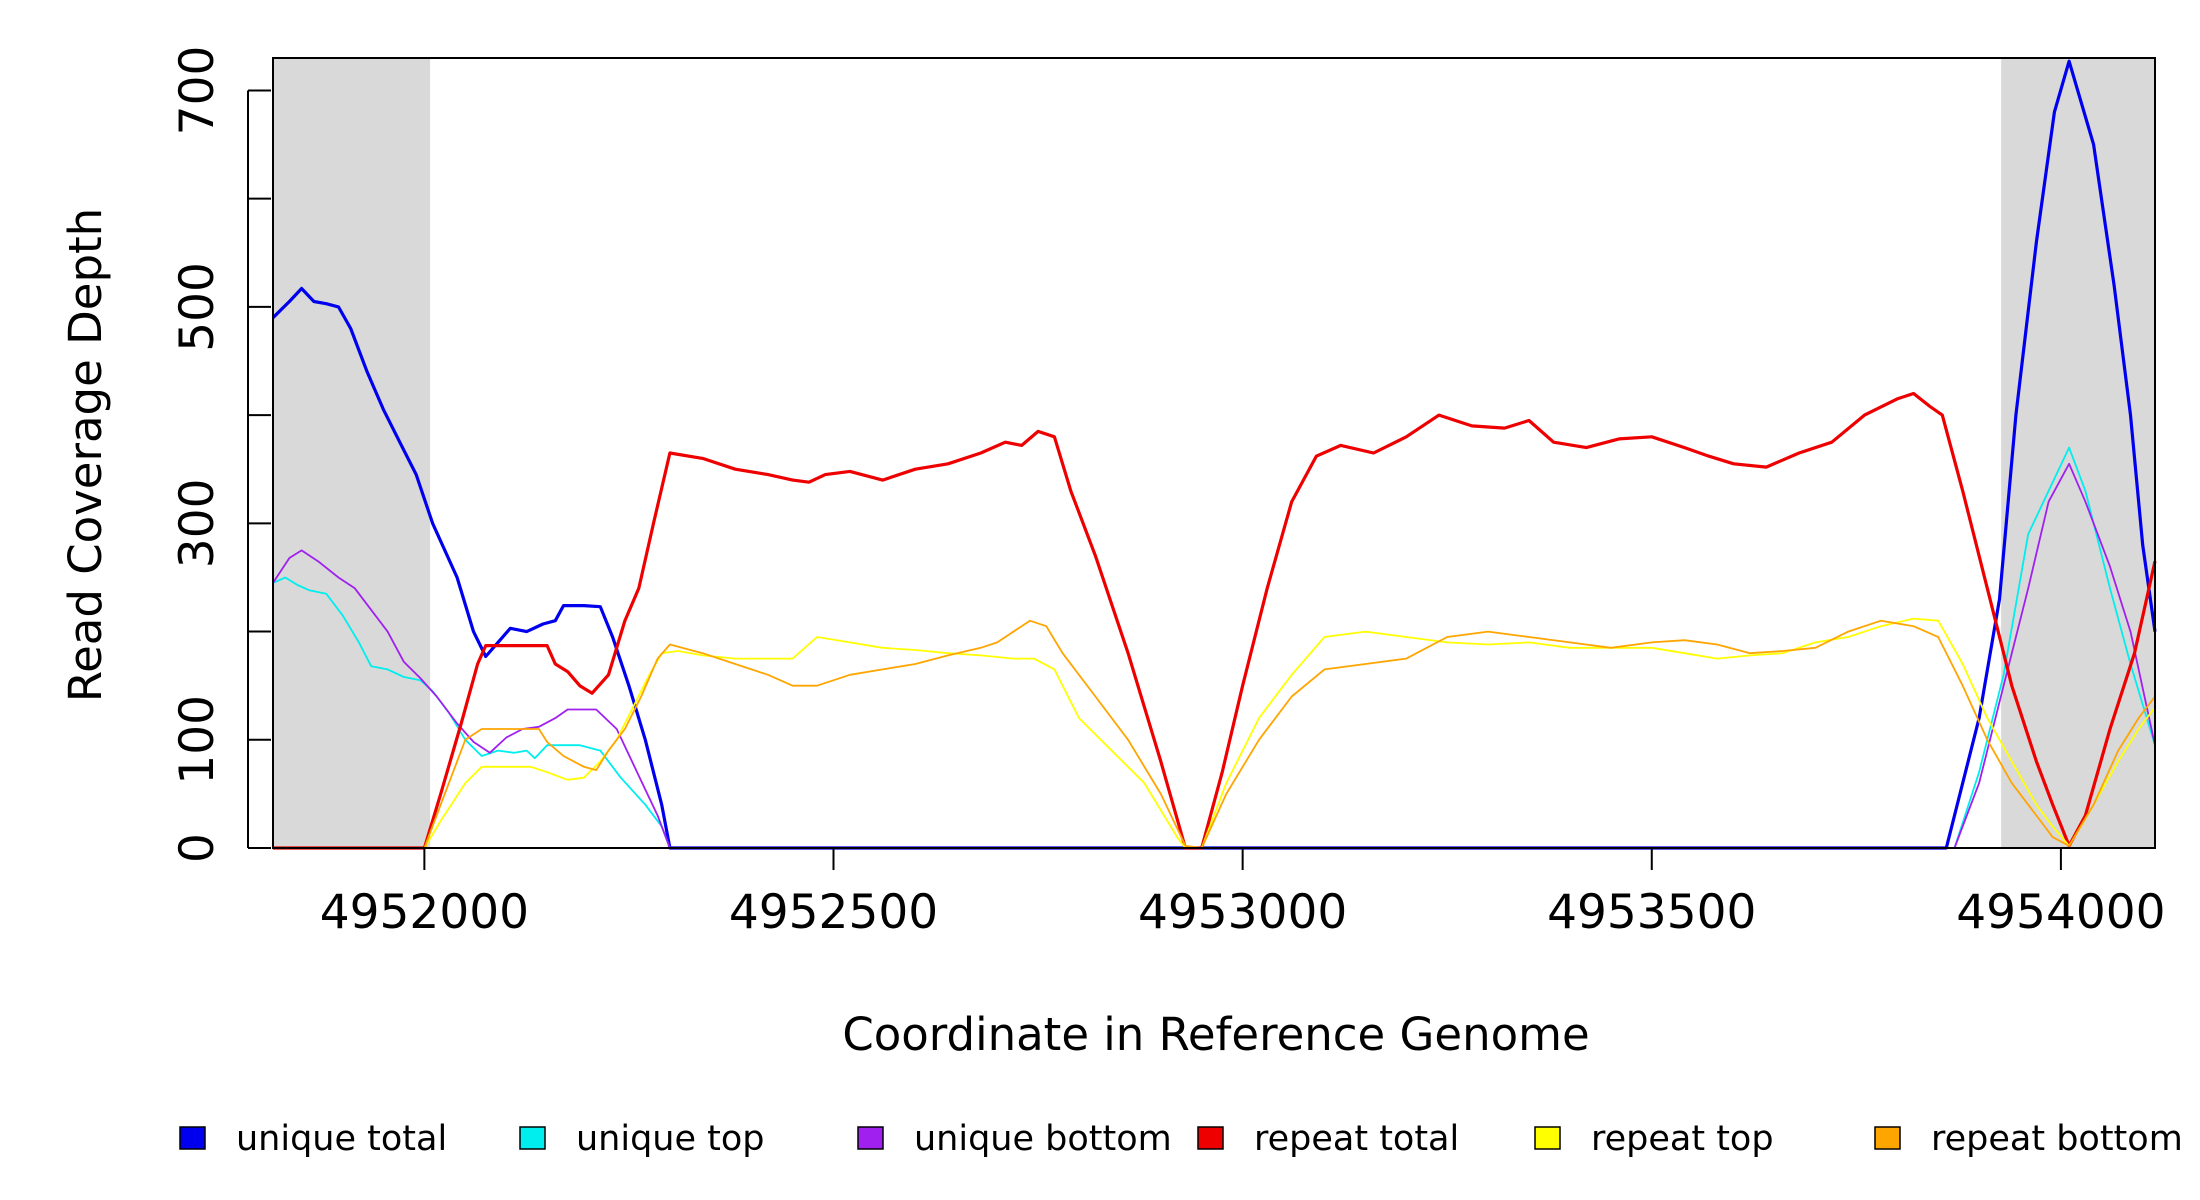 This screenshot has height=1200, width=2200. Describe the element at coordinates (1242, 912) in the screenshot. I see `x-tick-label: 4953000` at that location.